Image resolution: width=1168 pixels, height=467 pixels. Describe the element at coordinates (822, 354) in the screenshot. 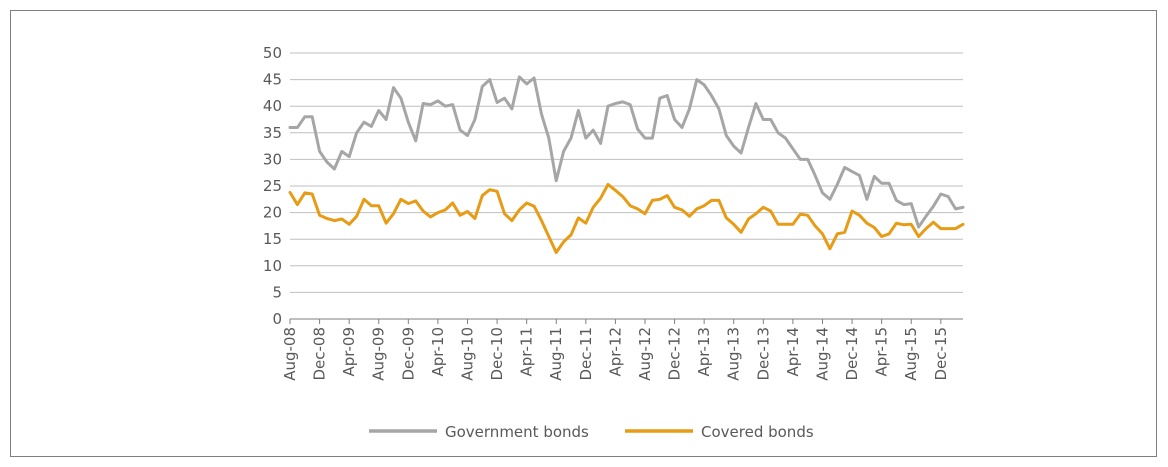

I see `x-tick-label: Aug-14` at that location.